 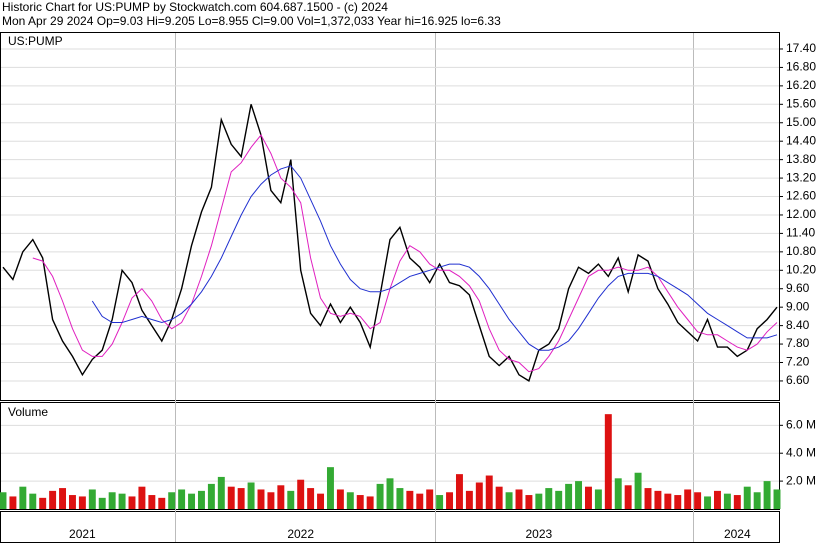 What do you see at coordinates (801, 67) in the screenshot?
I see `y-tick-label: 16.80` at bounding box center [801, 67].